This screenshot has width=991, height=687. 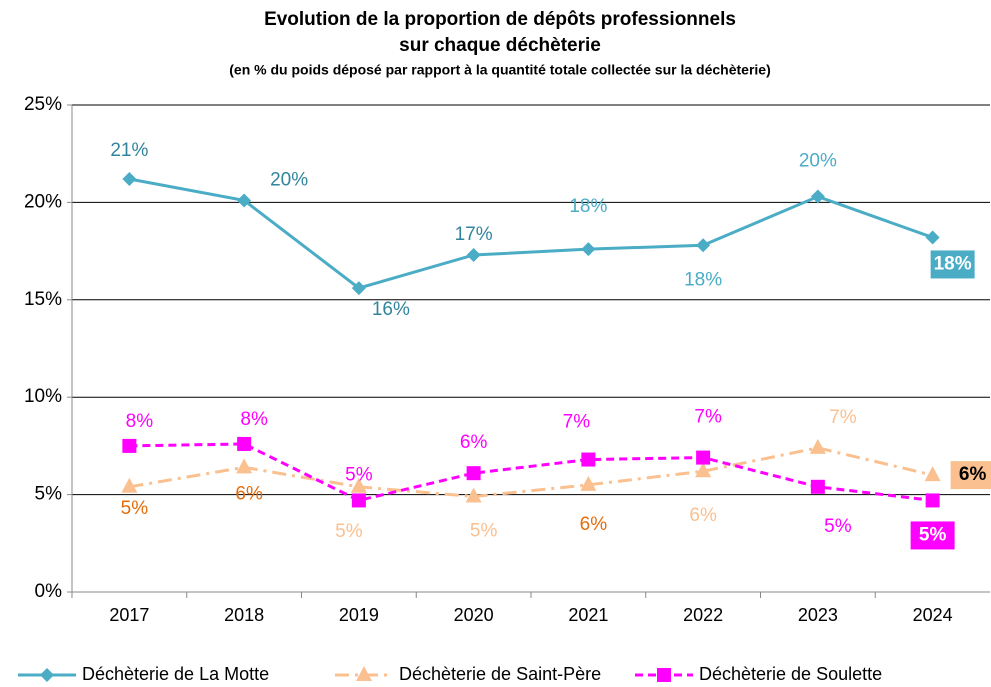 I want to click on x-tick-label: 2022, so click(x=703, y=615).